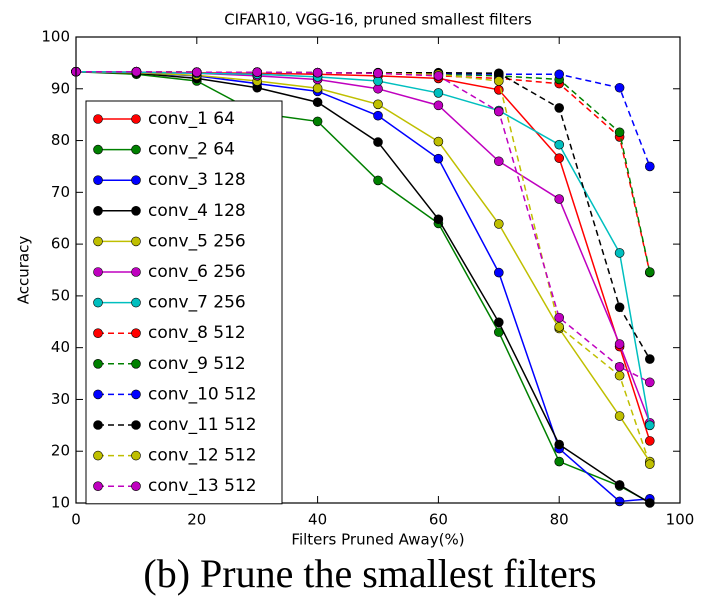 This screenshot has width=722, height=600. Describe the element at coordinates (559, 520) in the screenshot. I see `x-tick-label: 80` at that location.